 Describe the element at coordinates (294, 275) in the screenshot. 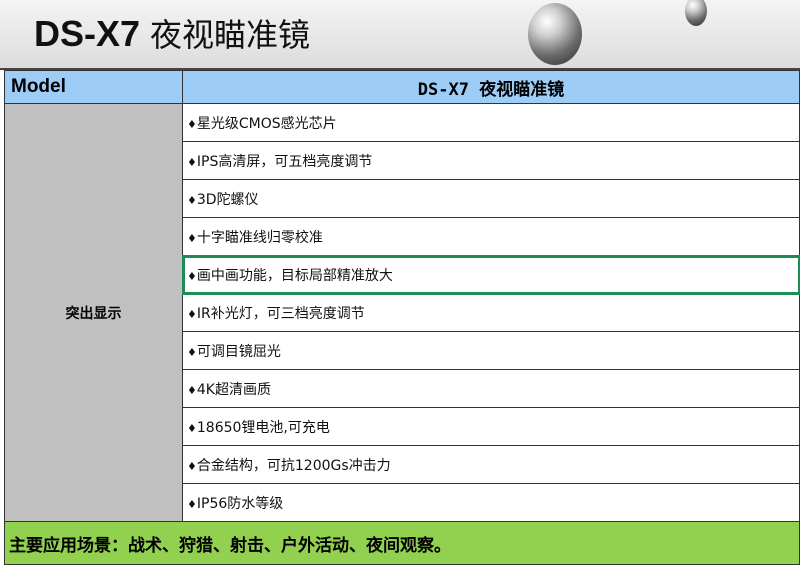

I see `feature-text: 画中画功能，目标局部精准放大` at that location.